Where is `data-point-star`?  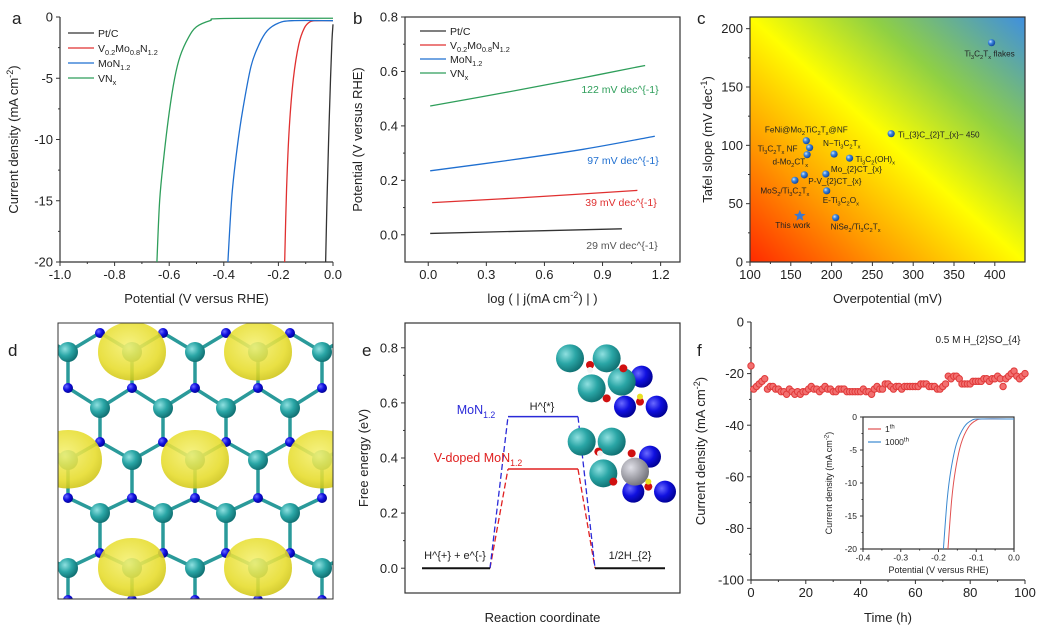
data-point-star is located at coordinates (800, 215).